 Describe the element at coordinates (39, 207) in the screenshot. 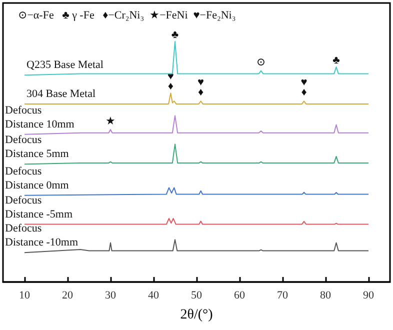

I see `series-label: Defocus Distance -5mm` at that location.